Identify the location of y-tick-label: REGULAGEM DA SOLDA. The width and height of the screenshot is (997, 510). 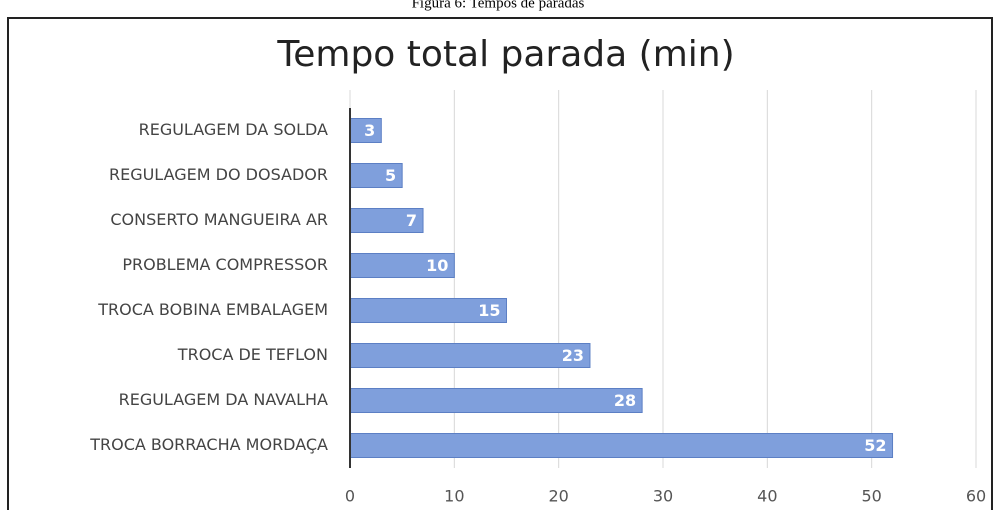
(233, 129).